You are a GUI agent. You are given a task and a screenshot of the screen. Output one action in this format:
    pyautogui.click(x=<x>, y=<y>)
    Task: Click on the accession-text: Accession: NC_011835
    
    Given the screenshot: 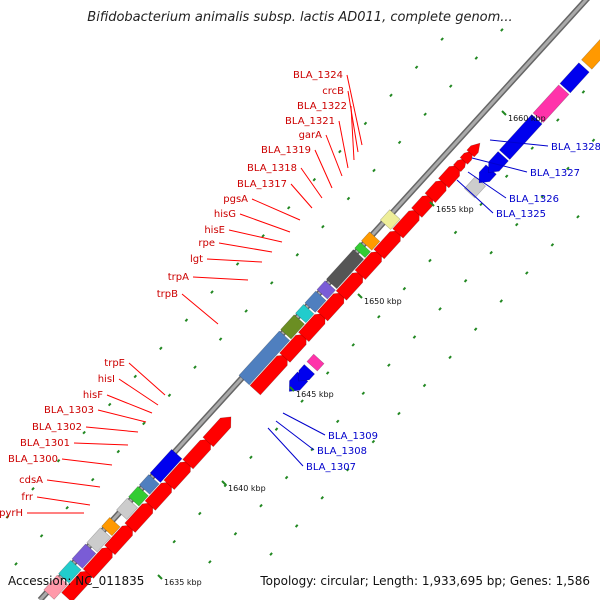 What is the action you would take?
    pyautogui.click(x=76, y=581)
    